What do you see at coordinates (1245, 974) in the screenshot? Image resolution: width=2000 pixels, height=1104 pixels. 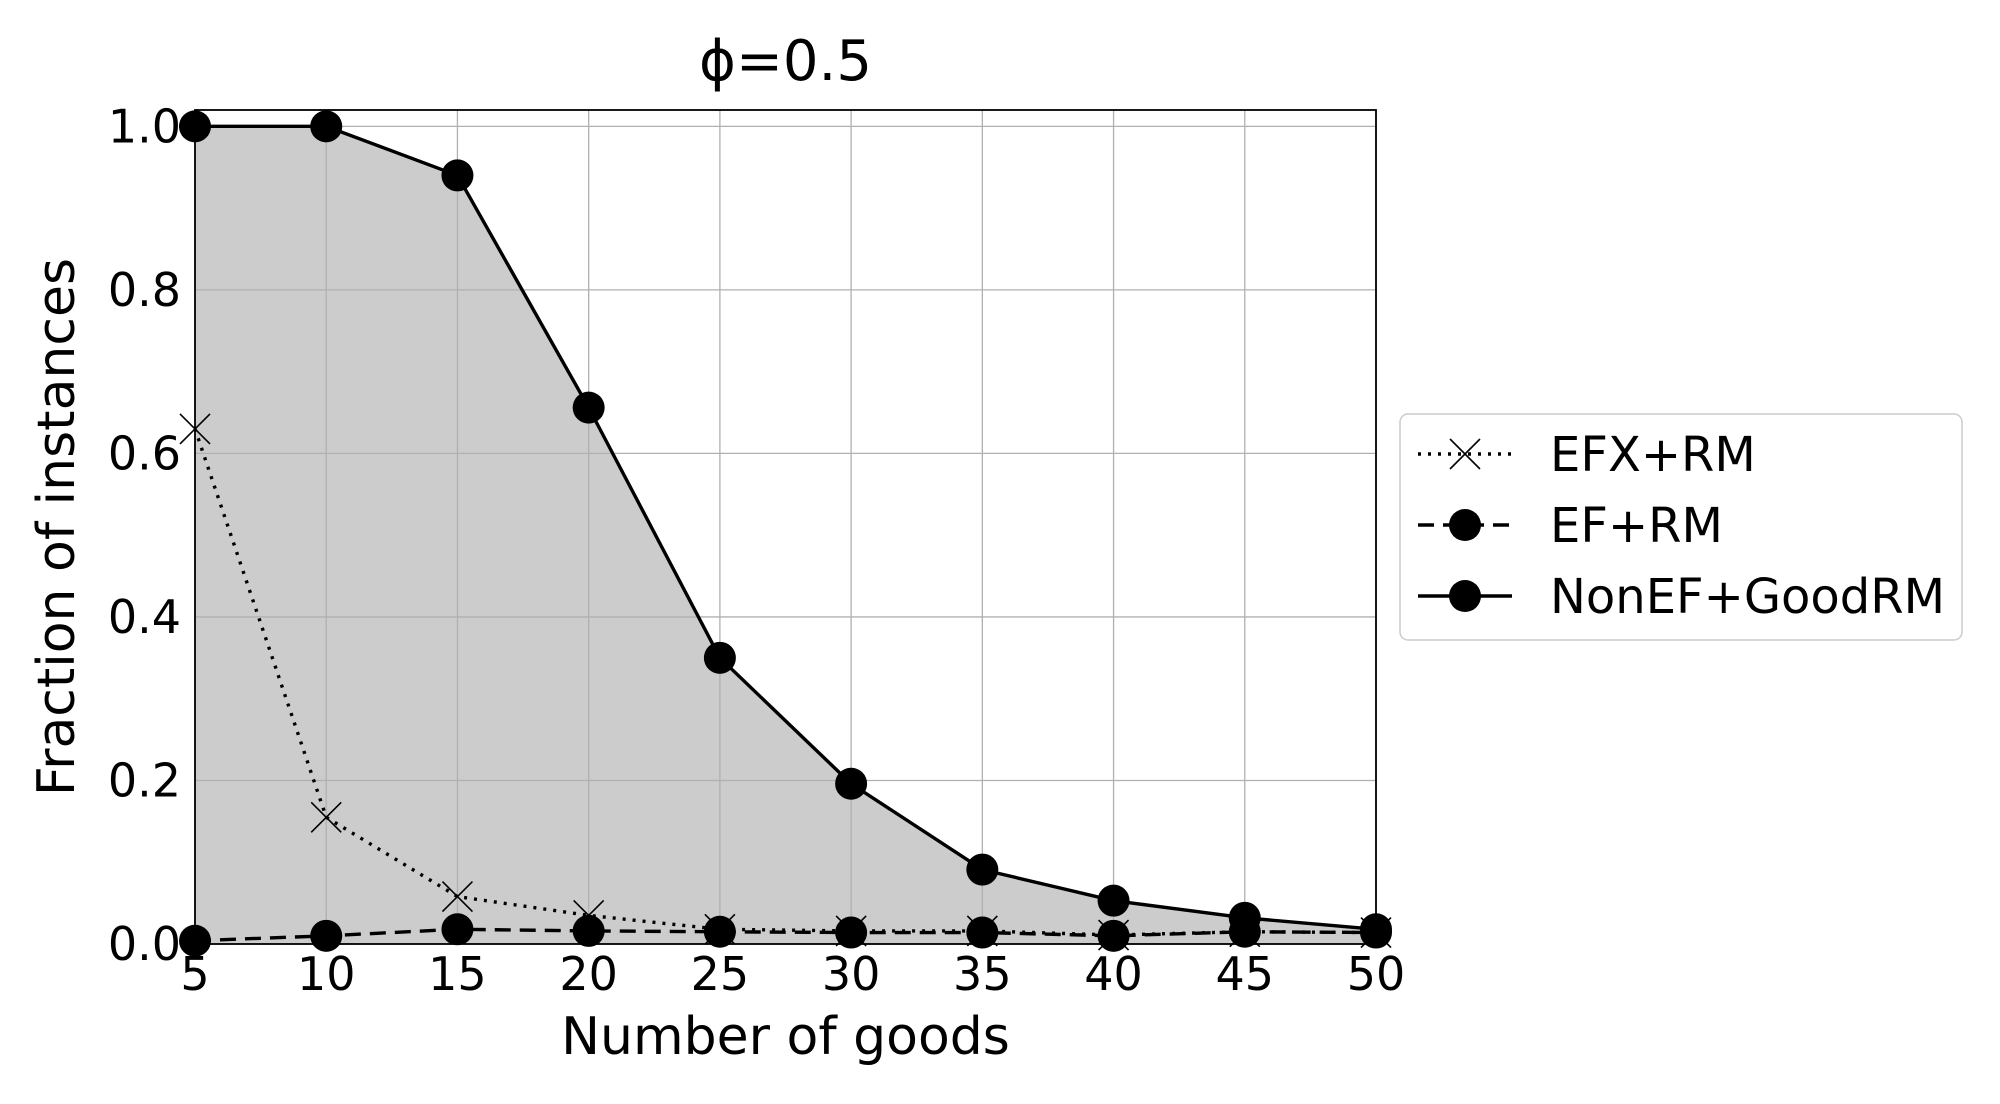 I see `x-tick-label-8: 45` at bounding box center [1245, 974].